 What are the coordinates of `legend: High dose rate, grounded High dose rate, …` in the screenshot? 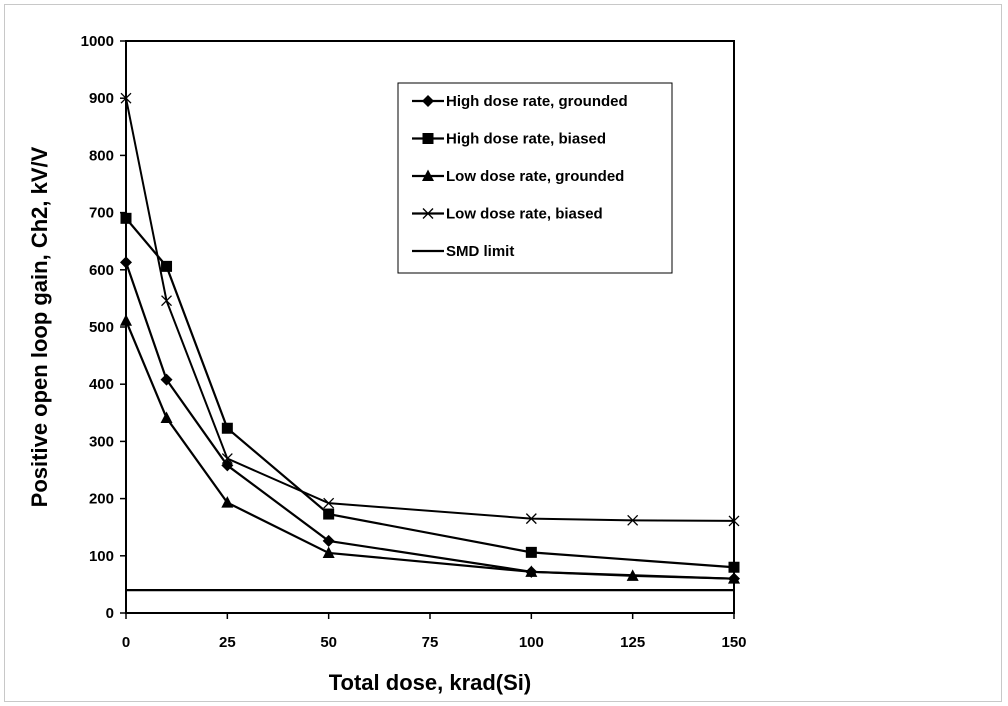 It's located at (535, 178).